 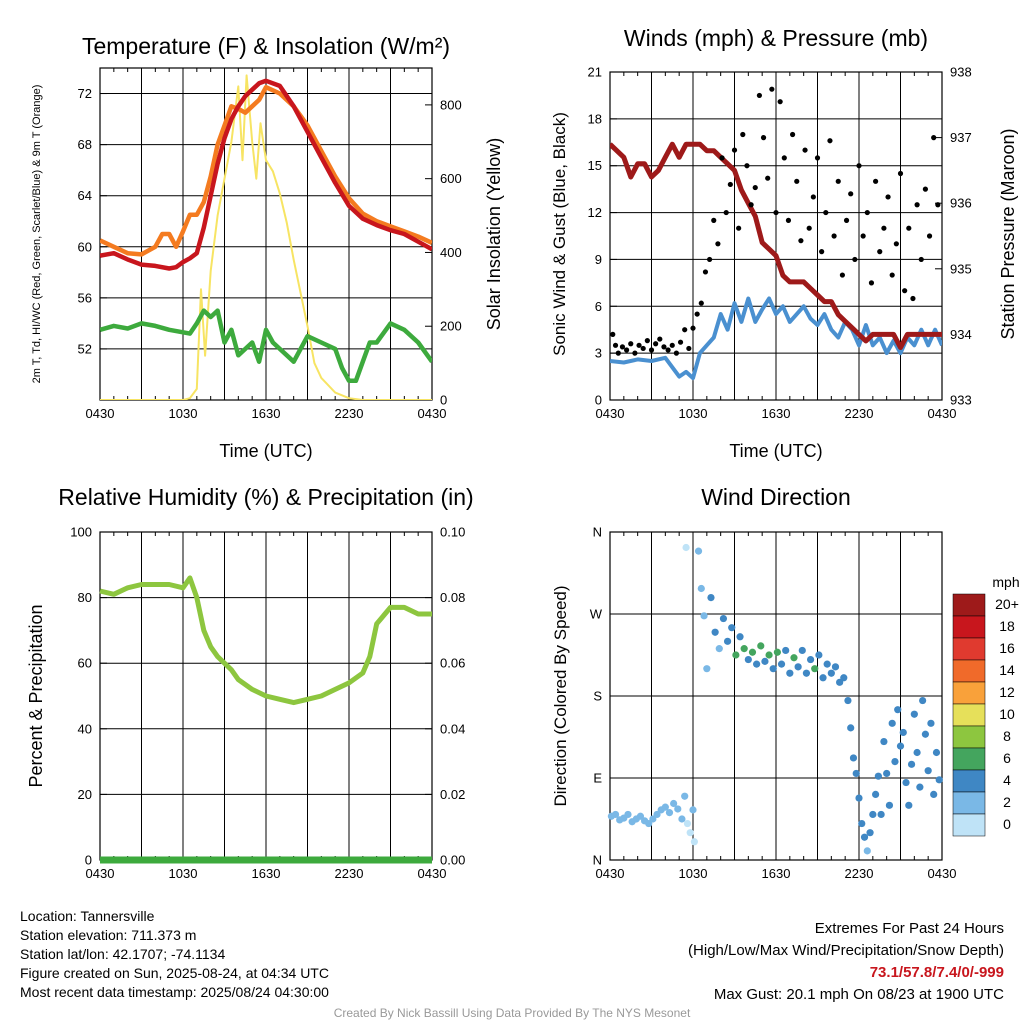 What do you see at coordinates (597, 778) in the screenshot?
I see `direction-y-tick-label: E` at bounding box center [597, 778].